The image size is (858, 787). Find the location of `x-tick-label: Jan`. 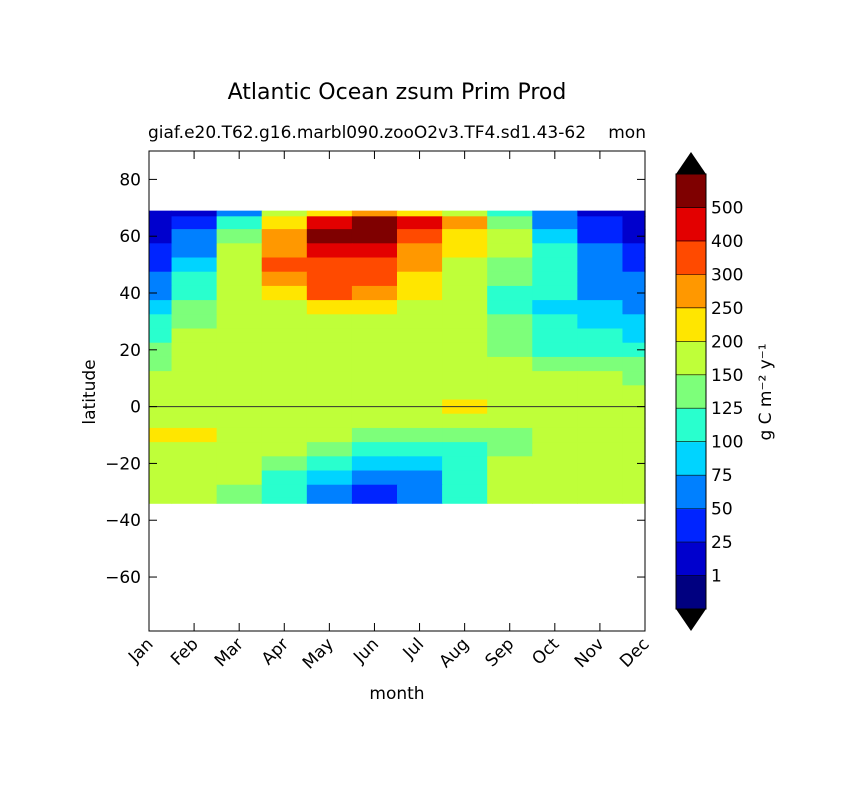

x-tick-label: Jan is located at coordinates (140, 650).